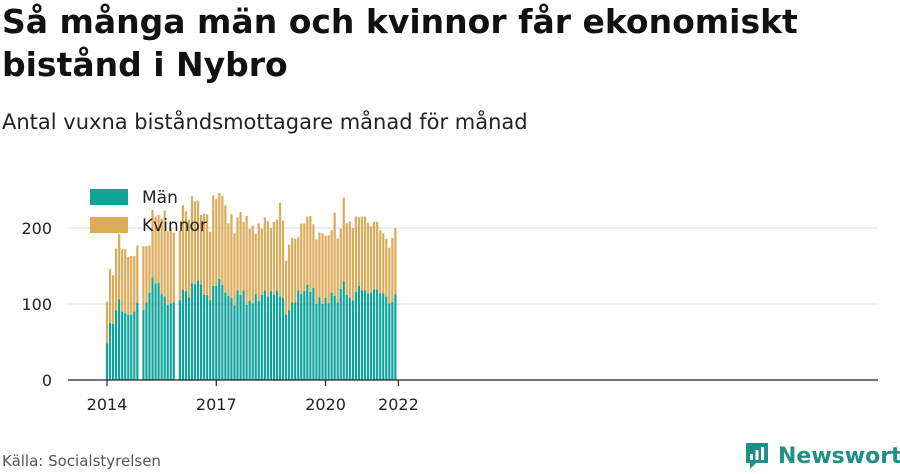 The image size is (900, 474). I want to click on y-tick-label: 100, so click(36, 304).